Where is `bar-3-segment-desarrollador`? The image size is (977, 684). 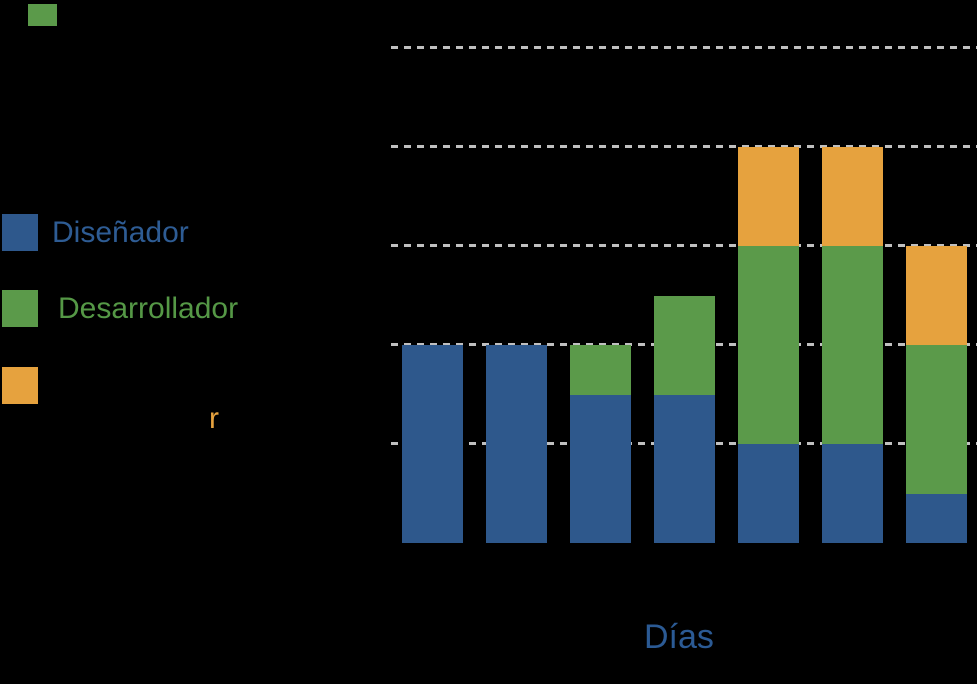
bar-3-segment-desarrollador is located at coordinates (600, 370).